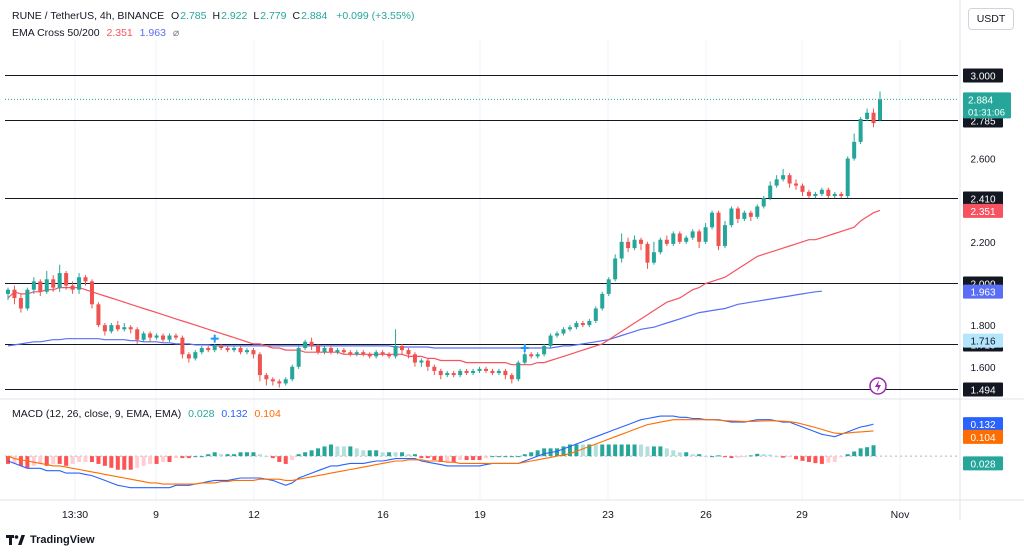 Image resolution: width=1024 pixels, height=554 pixels. I want to click on level-label-box, so click(983, 389).